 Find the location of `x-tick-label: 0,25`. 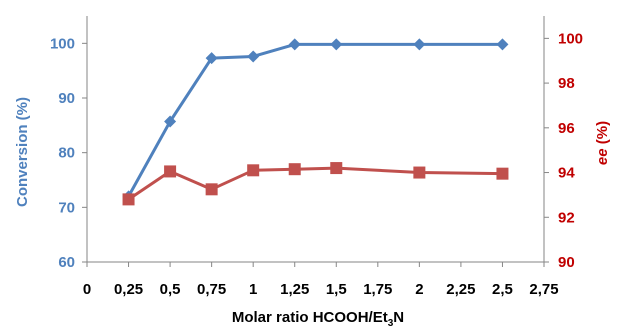

x-tick-label: 0,25 is located at coordinates (128, 289).